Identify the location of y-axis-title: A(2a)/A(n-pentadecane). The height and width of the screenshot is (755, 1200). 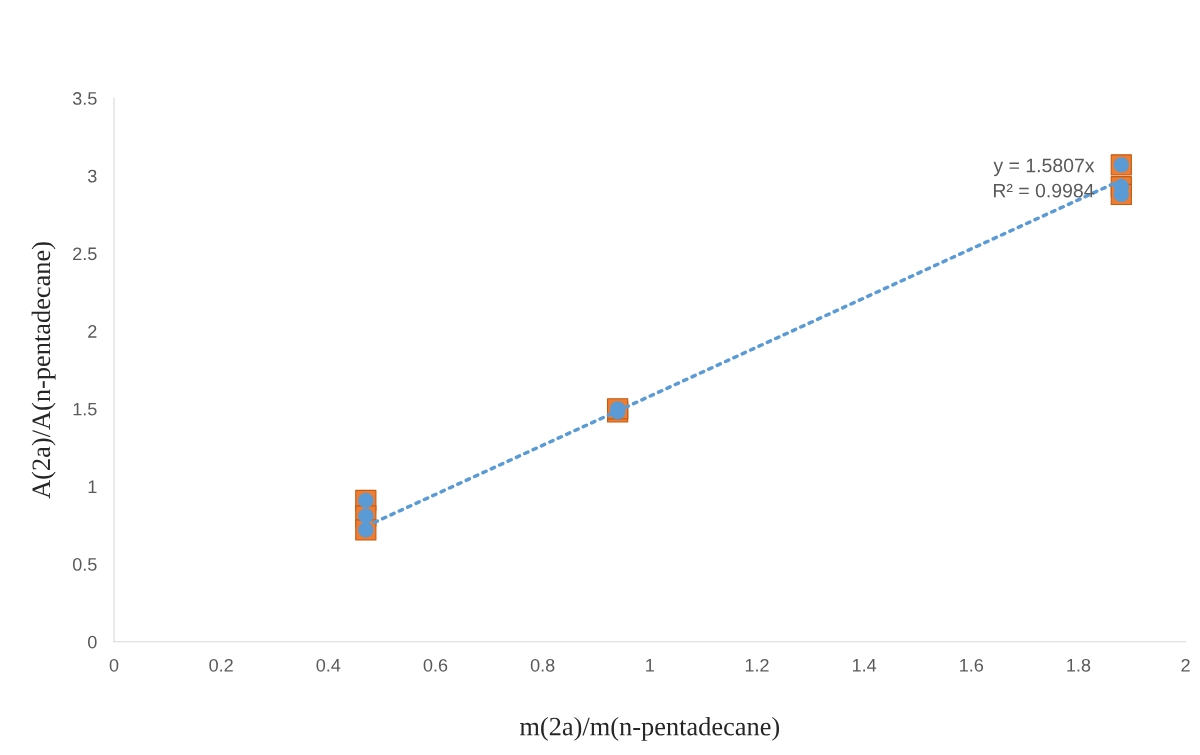
(43, 370).